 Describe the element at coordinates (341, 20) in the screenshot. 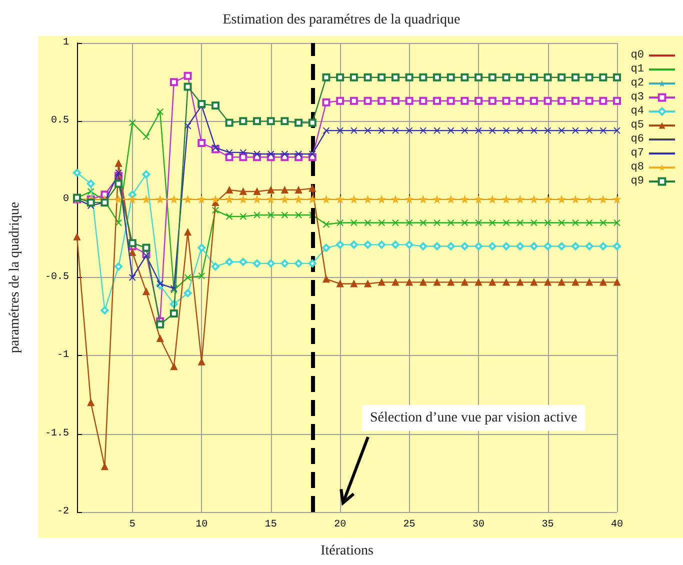

I see `chart-title: Estimation des paramétres de la quadrique` at that location.